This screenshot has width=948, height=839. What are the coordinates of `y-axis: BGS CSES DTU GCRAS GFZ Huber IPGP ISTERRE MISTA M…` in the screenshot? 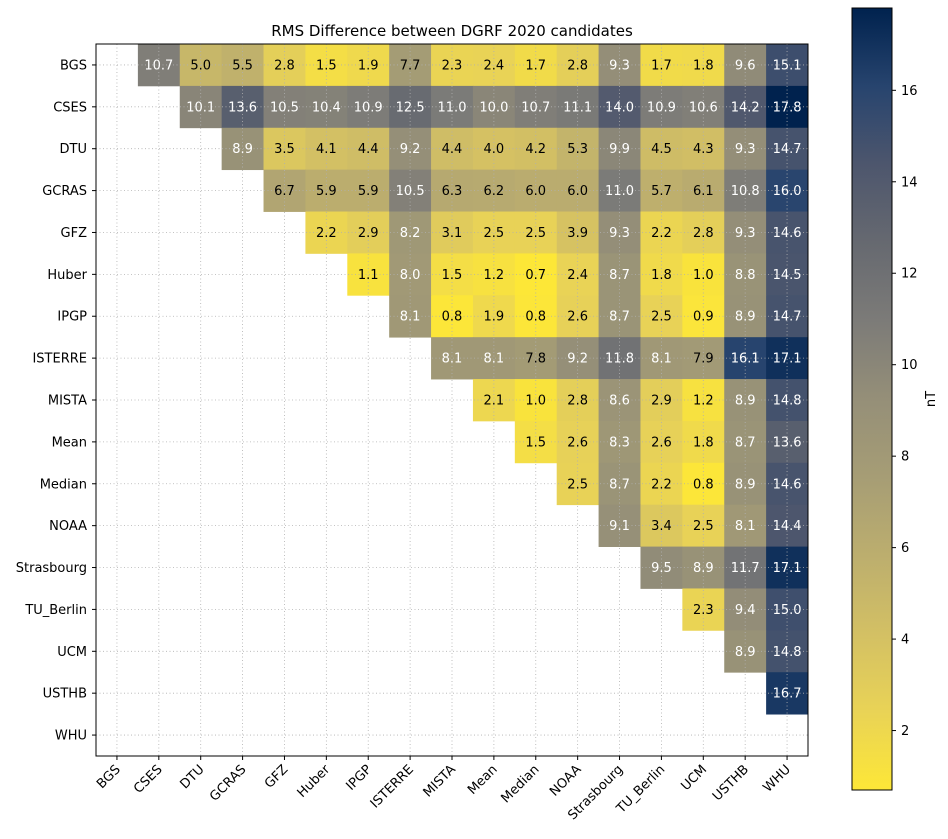 It's located at (56, 401).